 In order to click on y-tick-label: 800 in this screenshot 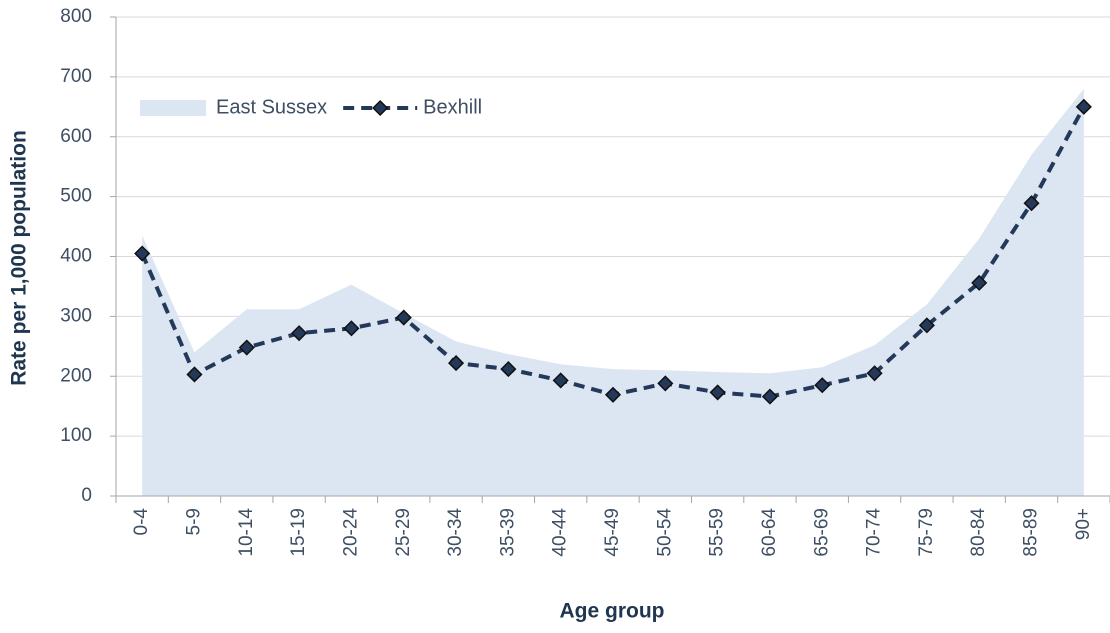, I will do `click(76, 16)`.